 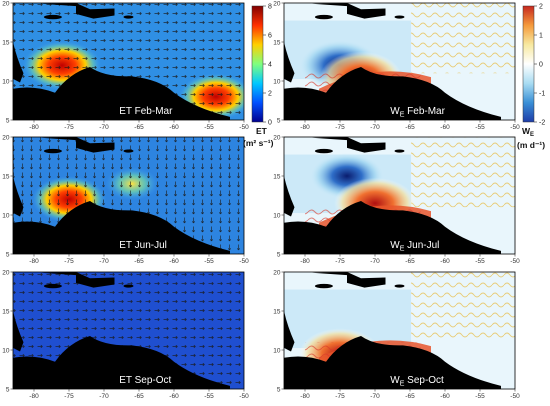 What do you see at coordinates (270, 123) in the screenshot?
I see `cb-et-tick-label: 0` at bounding box center [270, 123].